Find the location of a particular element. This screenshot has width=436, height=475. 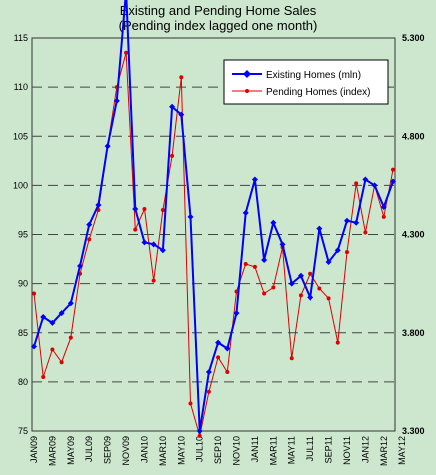

x-tick-label: MAY10 is located at coordinates (181, 450).